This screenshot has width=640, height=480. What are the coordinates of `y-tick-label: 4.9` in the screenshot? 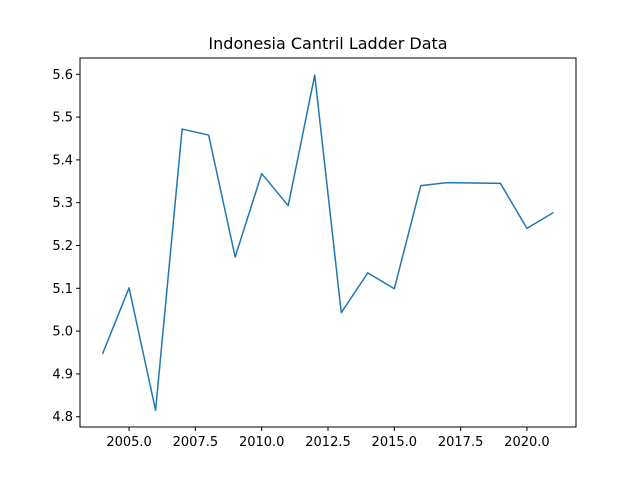 It's located at (62, 374).